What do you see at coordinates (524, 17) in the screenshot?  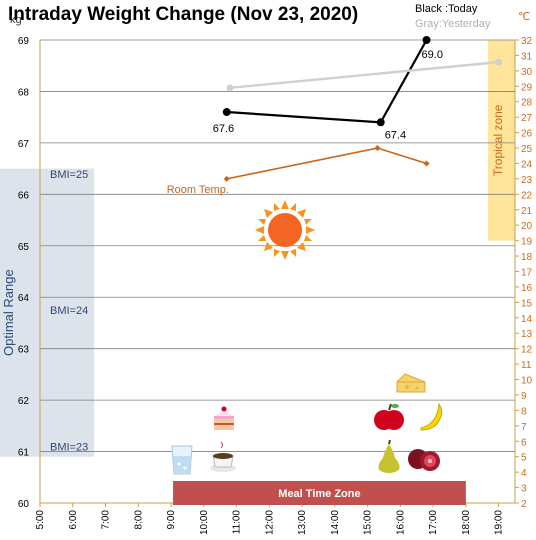 I see `y2-axis-unit: ℃` at bounding box center [524, 17].